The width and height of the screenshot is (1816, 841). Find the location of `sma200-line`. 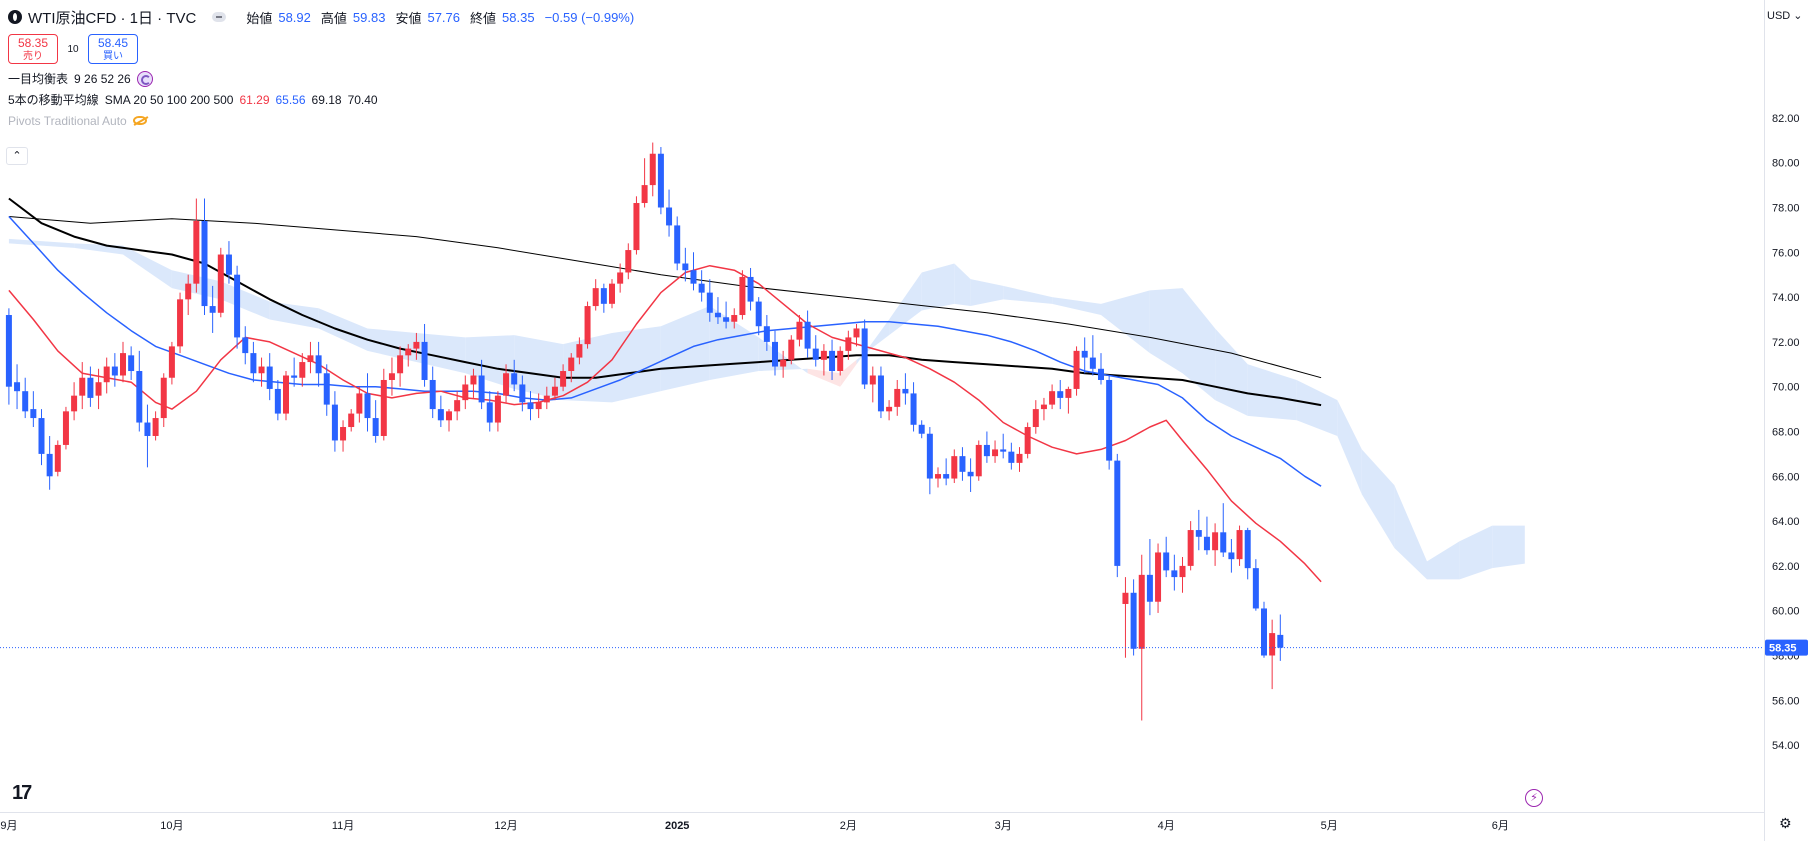

sma200-line is located at coordinates (665, 297).